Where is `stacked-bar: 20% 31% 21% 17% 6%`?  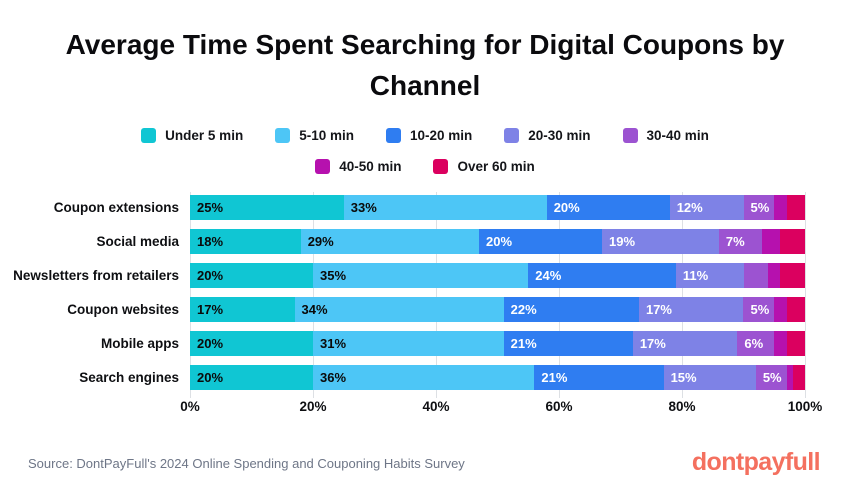
stacked-bar: 20% 31% 21% 17% 6% is located at coordinates (498, 343).